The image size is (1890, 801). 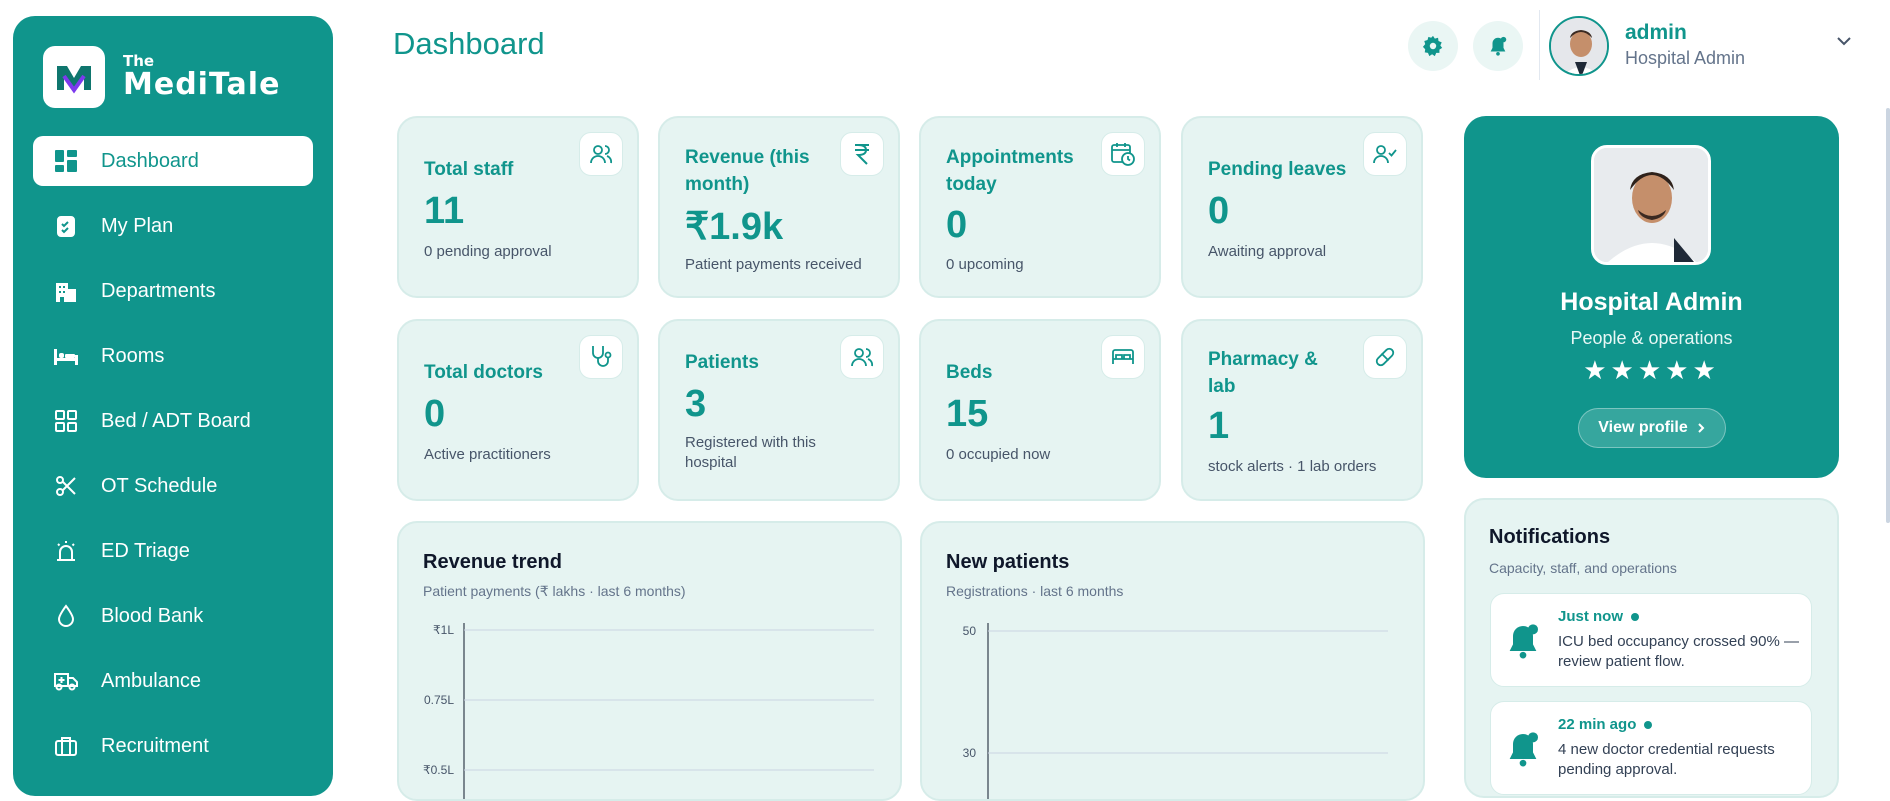 I want to click on sidebar-item-dashboard: Dashboard, so click(x=173, y=161).